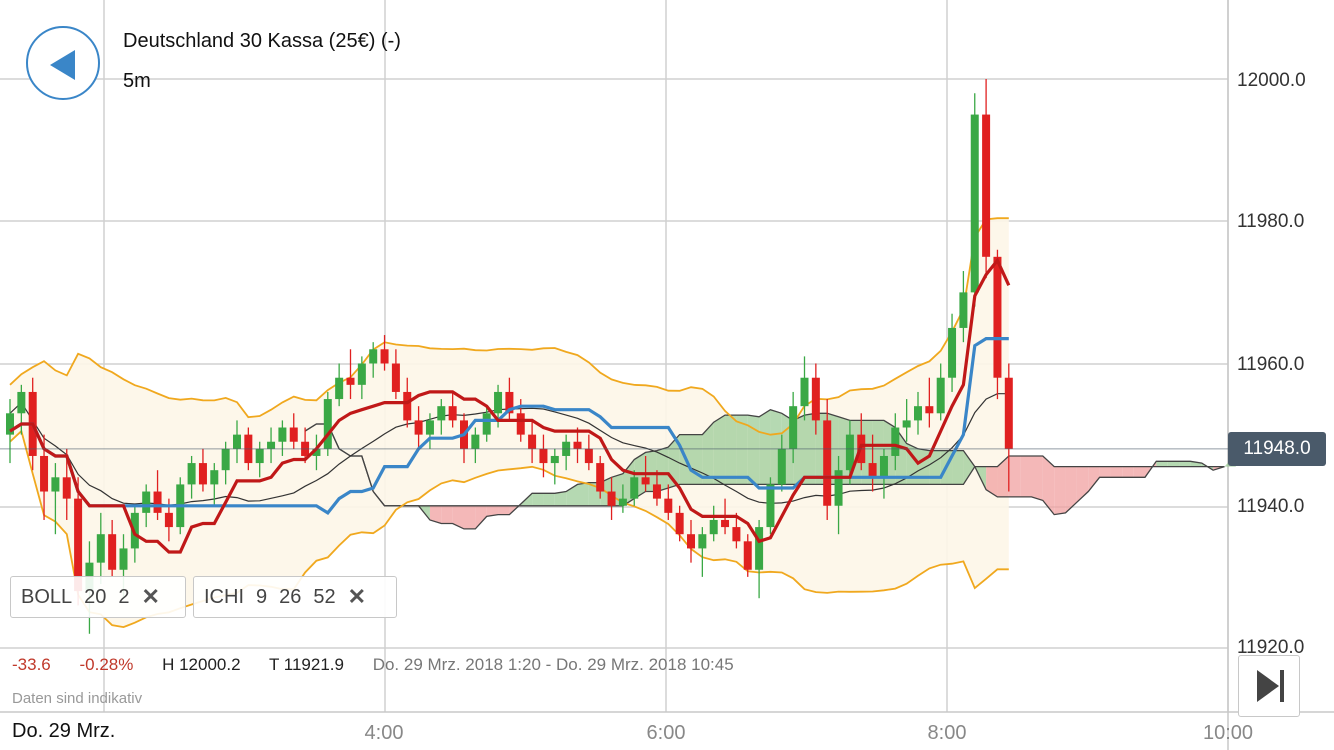 This screenshot has height=750, width=1334. I want to click on scroll-to-end-button, so click(1269, 686).